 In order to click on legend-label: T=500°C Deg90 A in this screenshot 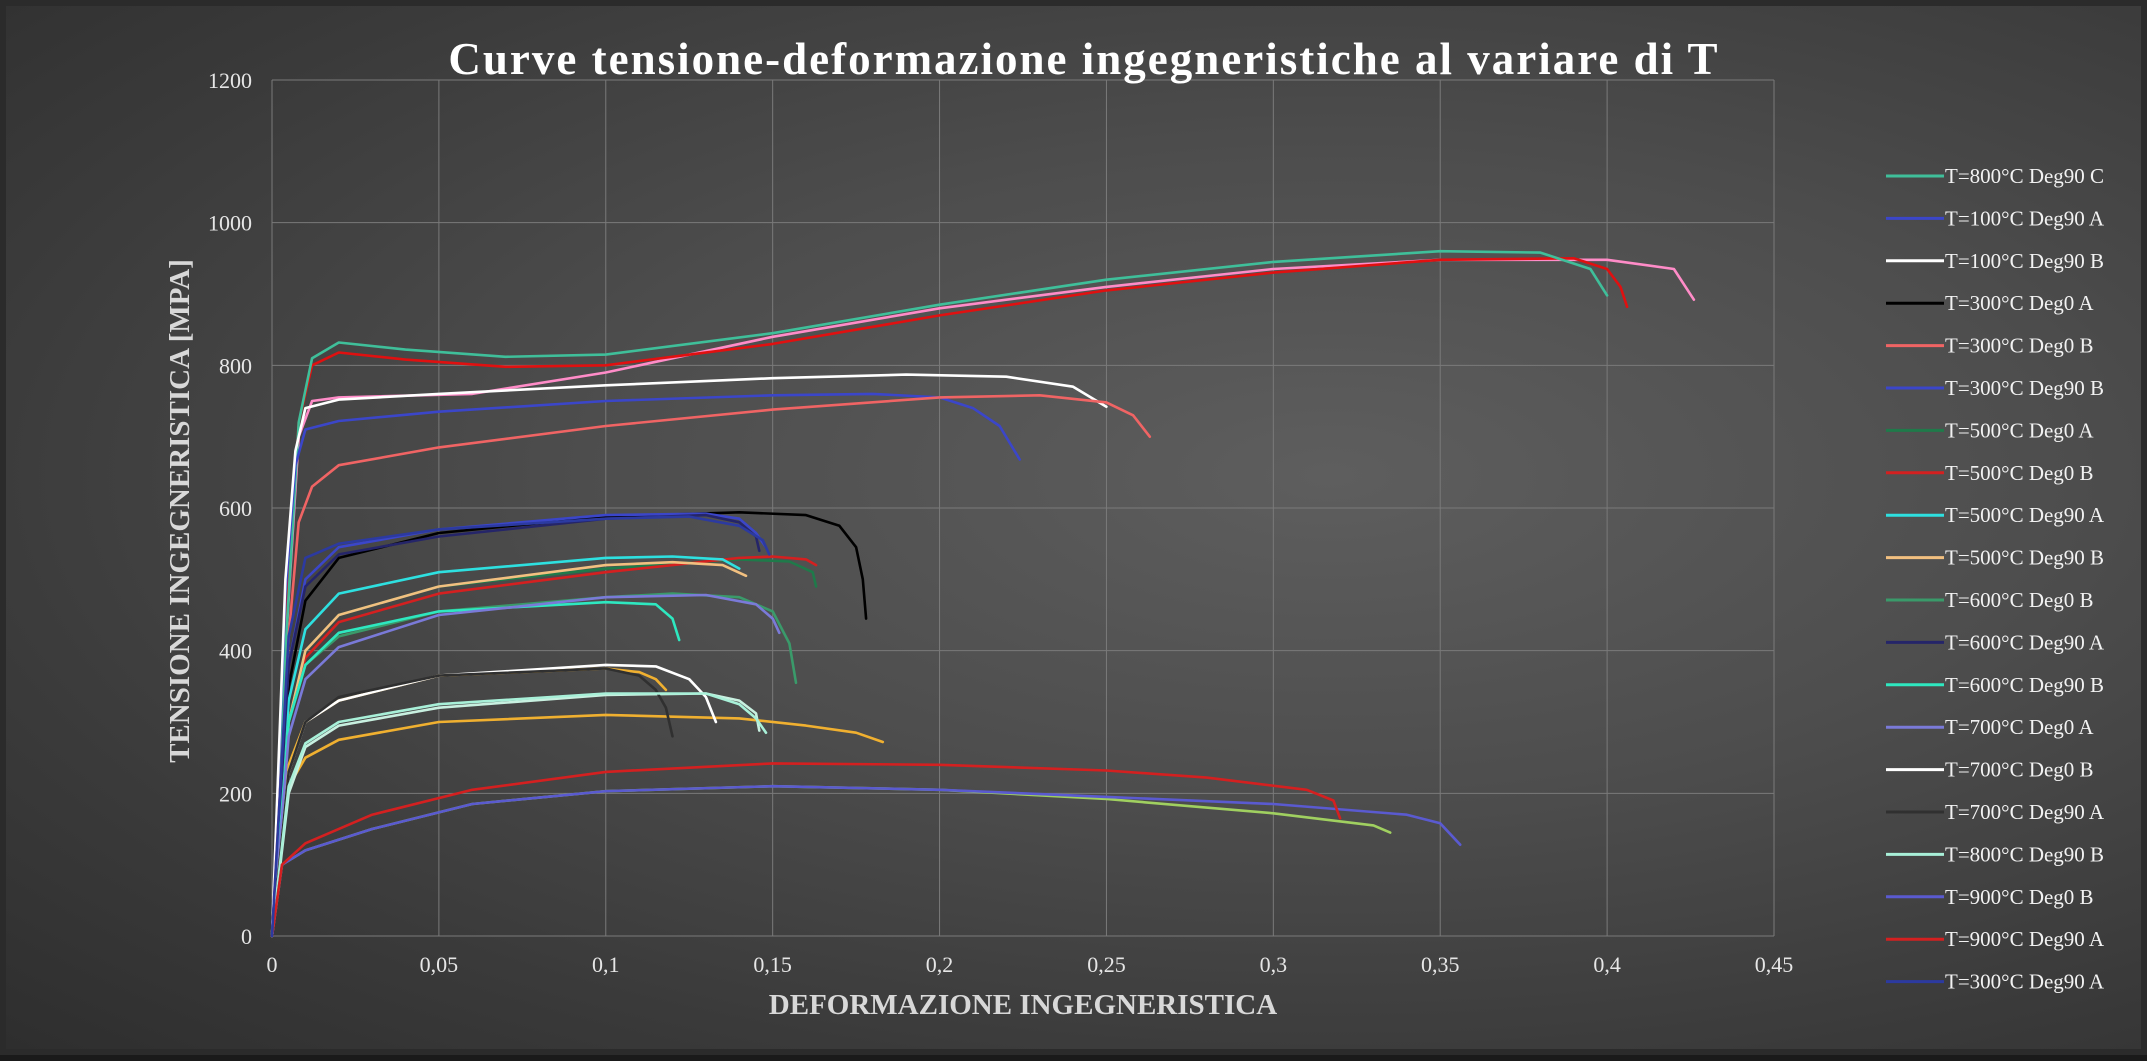, I will do `click(2025, 515)`.